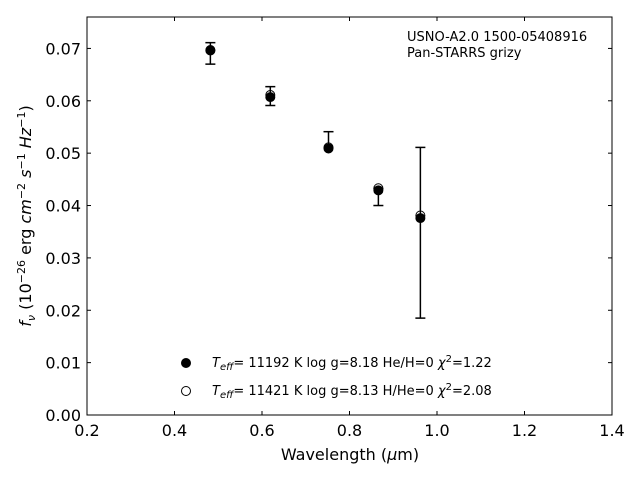  What do you see at coordinates (174, 430) in the screenshot?
I see `x-tick-label: 0.4` at bounding box center [174, 430].